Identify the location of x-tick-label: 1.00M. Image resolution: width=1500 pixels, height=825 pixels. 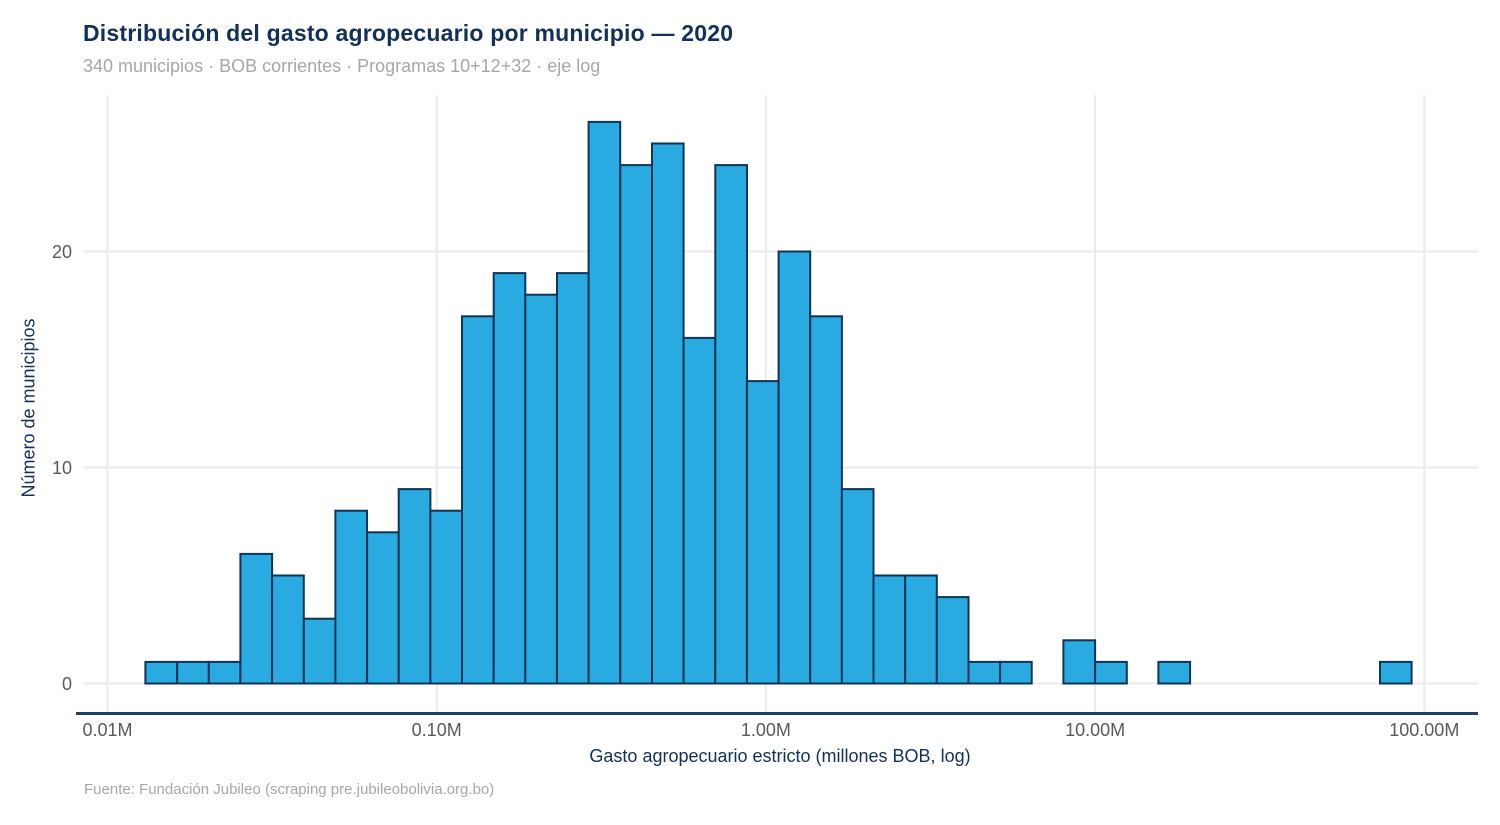
(765, 730).